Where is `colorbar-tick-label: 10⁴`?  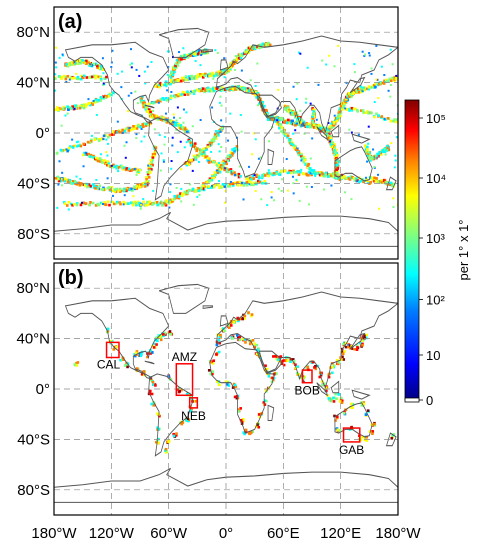 colorbar-tick-label: 10⁴ is located at coordinates (436, 178).